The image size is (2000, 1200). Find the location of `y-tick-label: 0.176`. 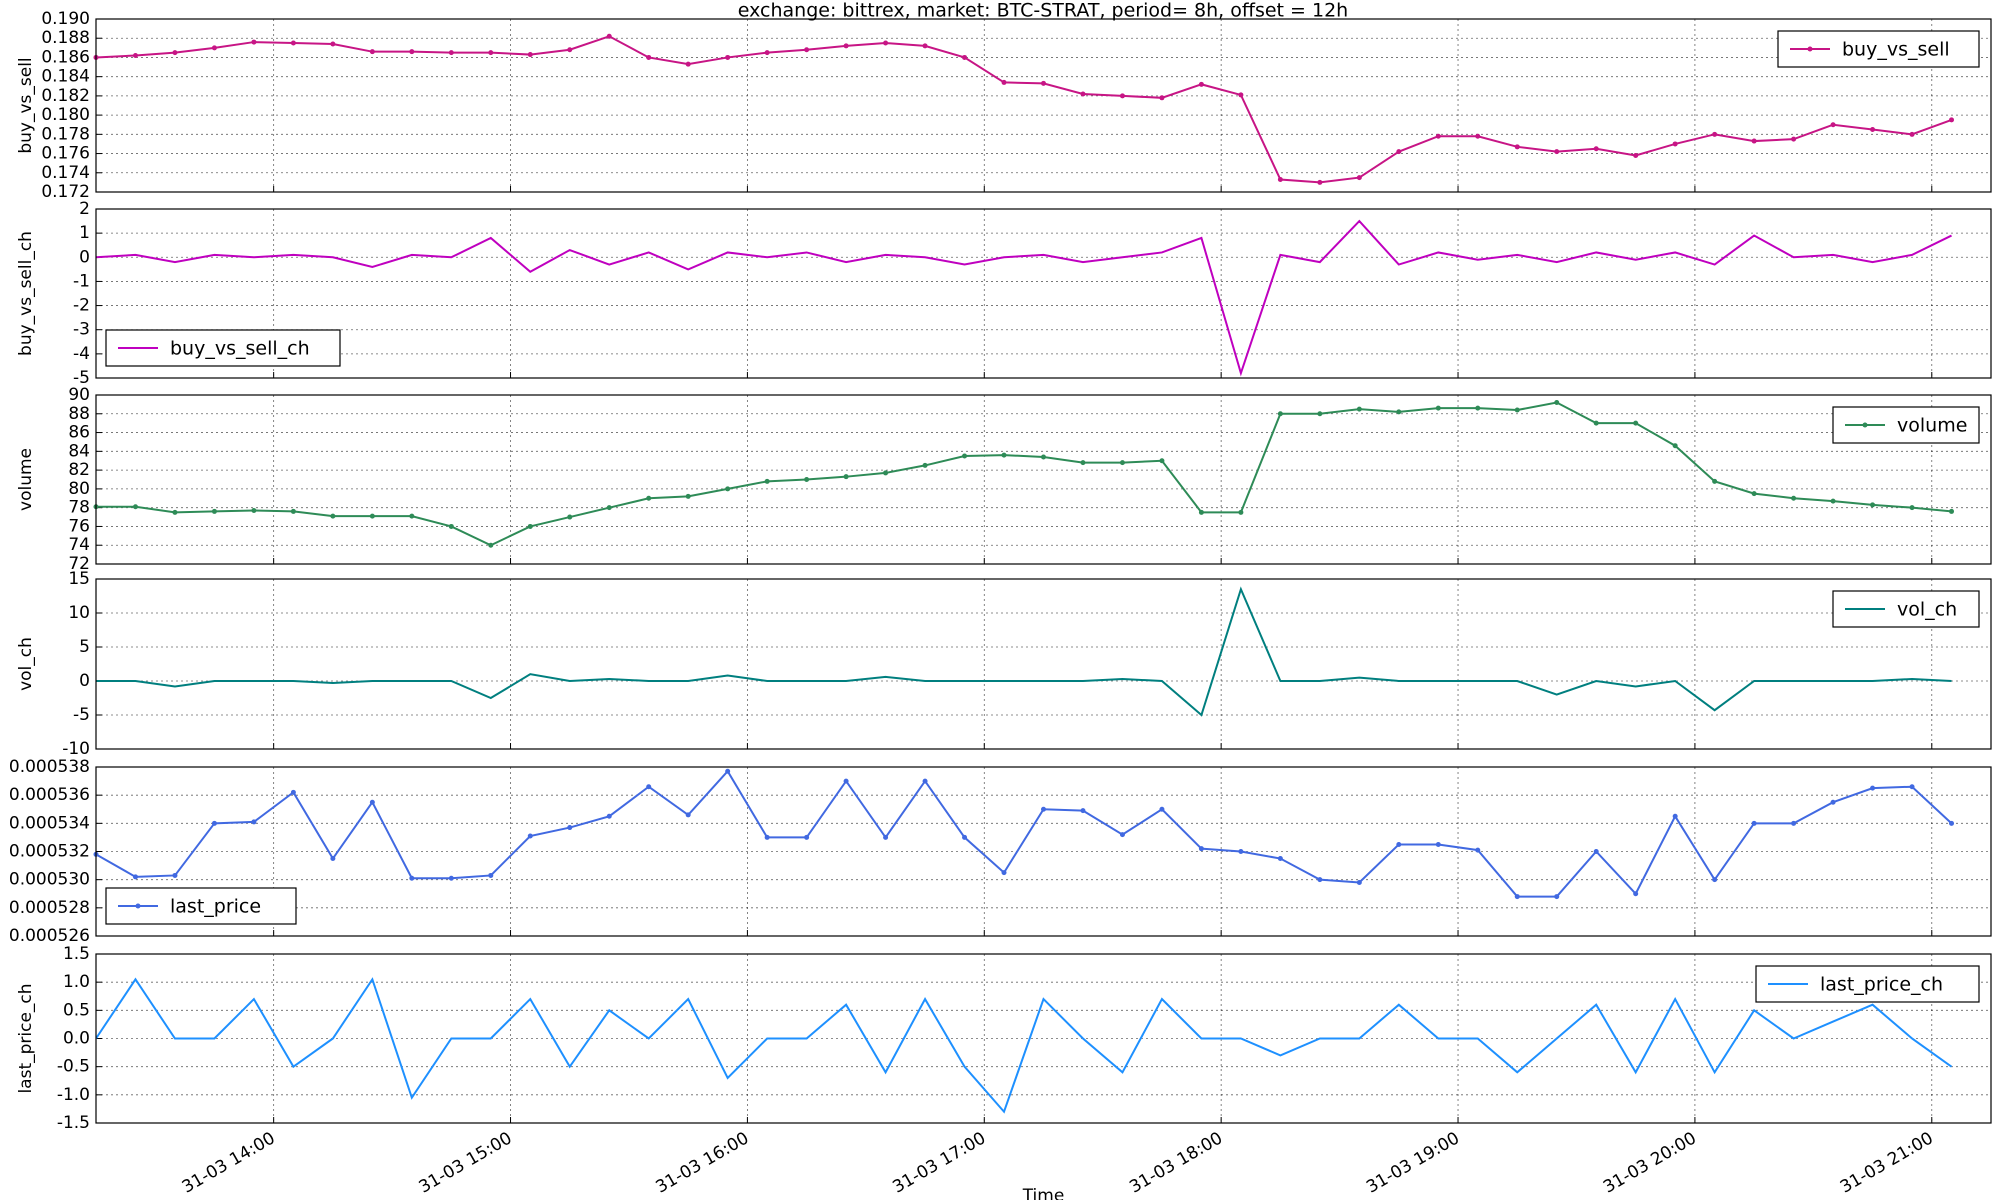

y-tick-label: 0.176 is located at coordinates (65, 154).